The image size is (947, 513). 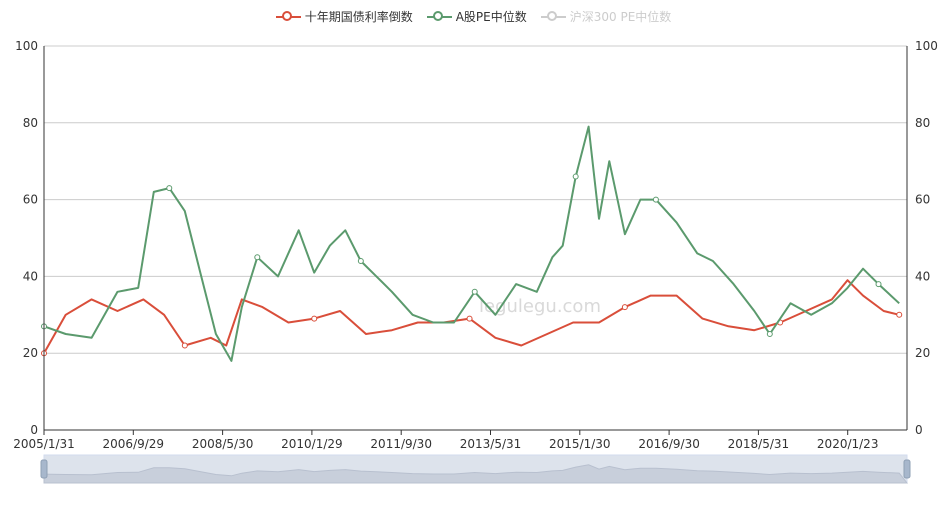 What do you see at coordinates (30, 200) in the screenshot?
I see `y-tick-label-left: 60` at bounding box center [30, 200].